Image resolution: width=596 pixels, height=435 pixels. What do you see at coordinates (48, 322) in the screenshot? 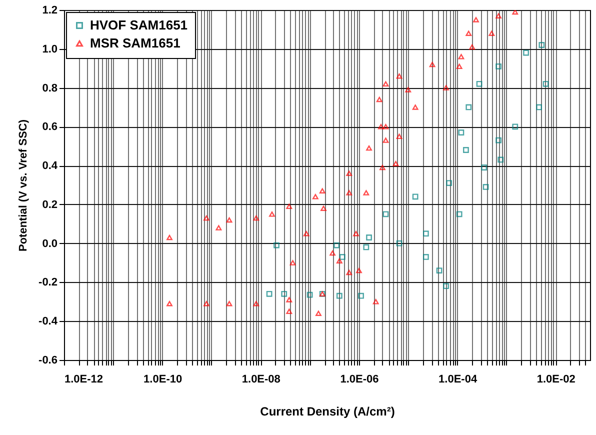
I see `y-tick-label: -0.4` at bounding box center [48, 322].